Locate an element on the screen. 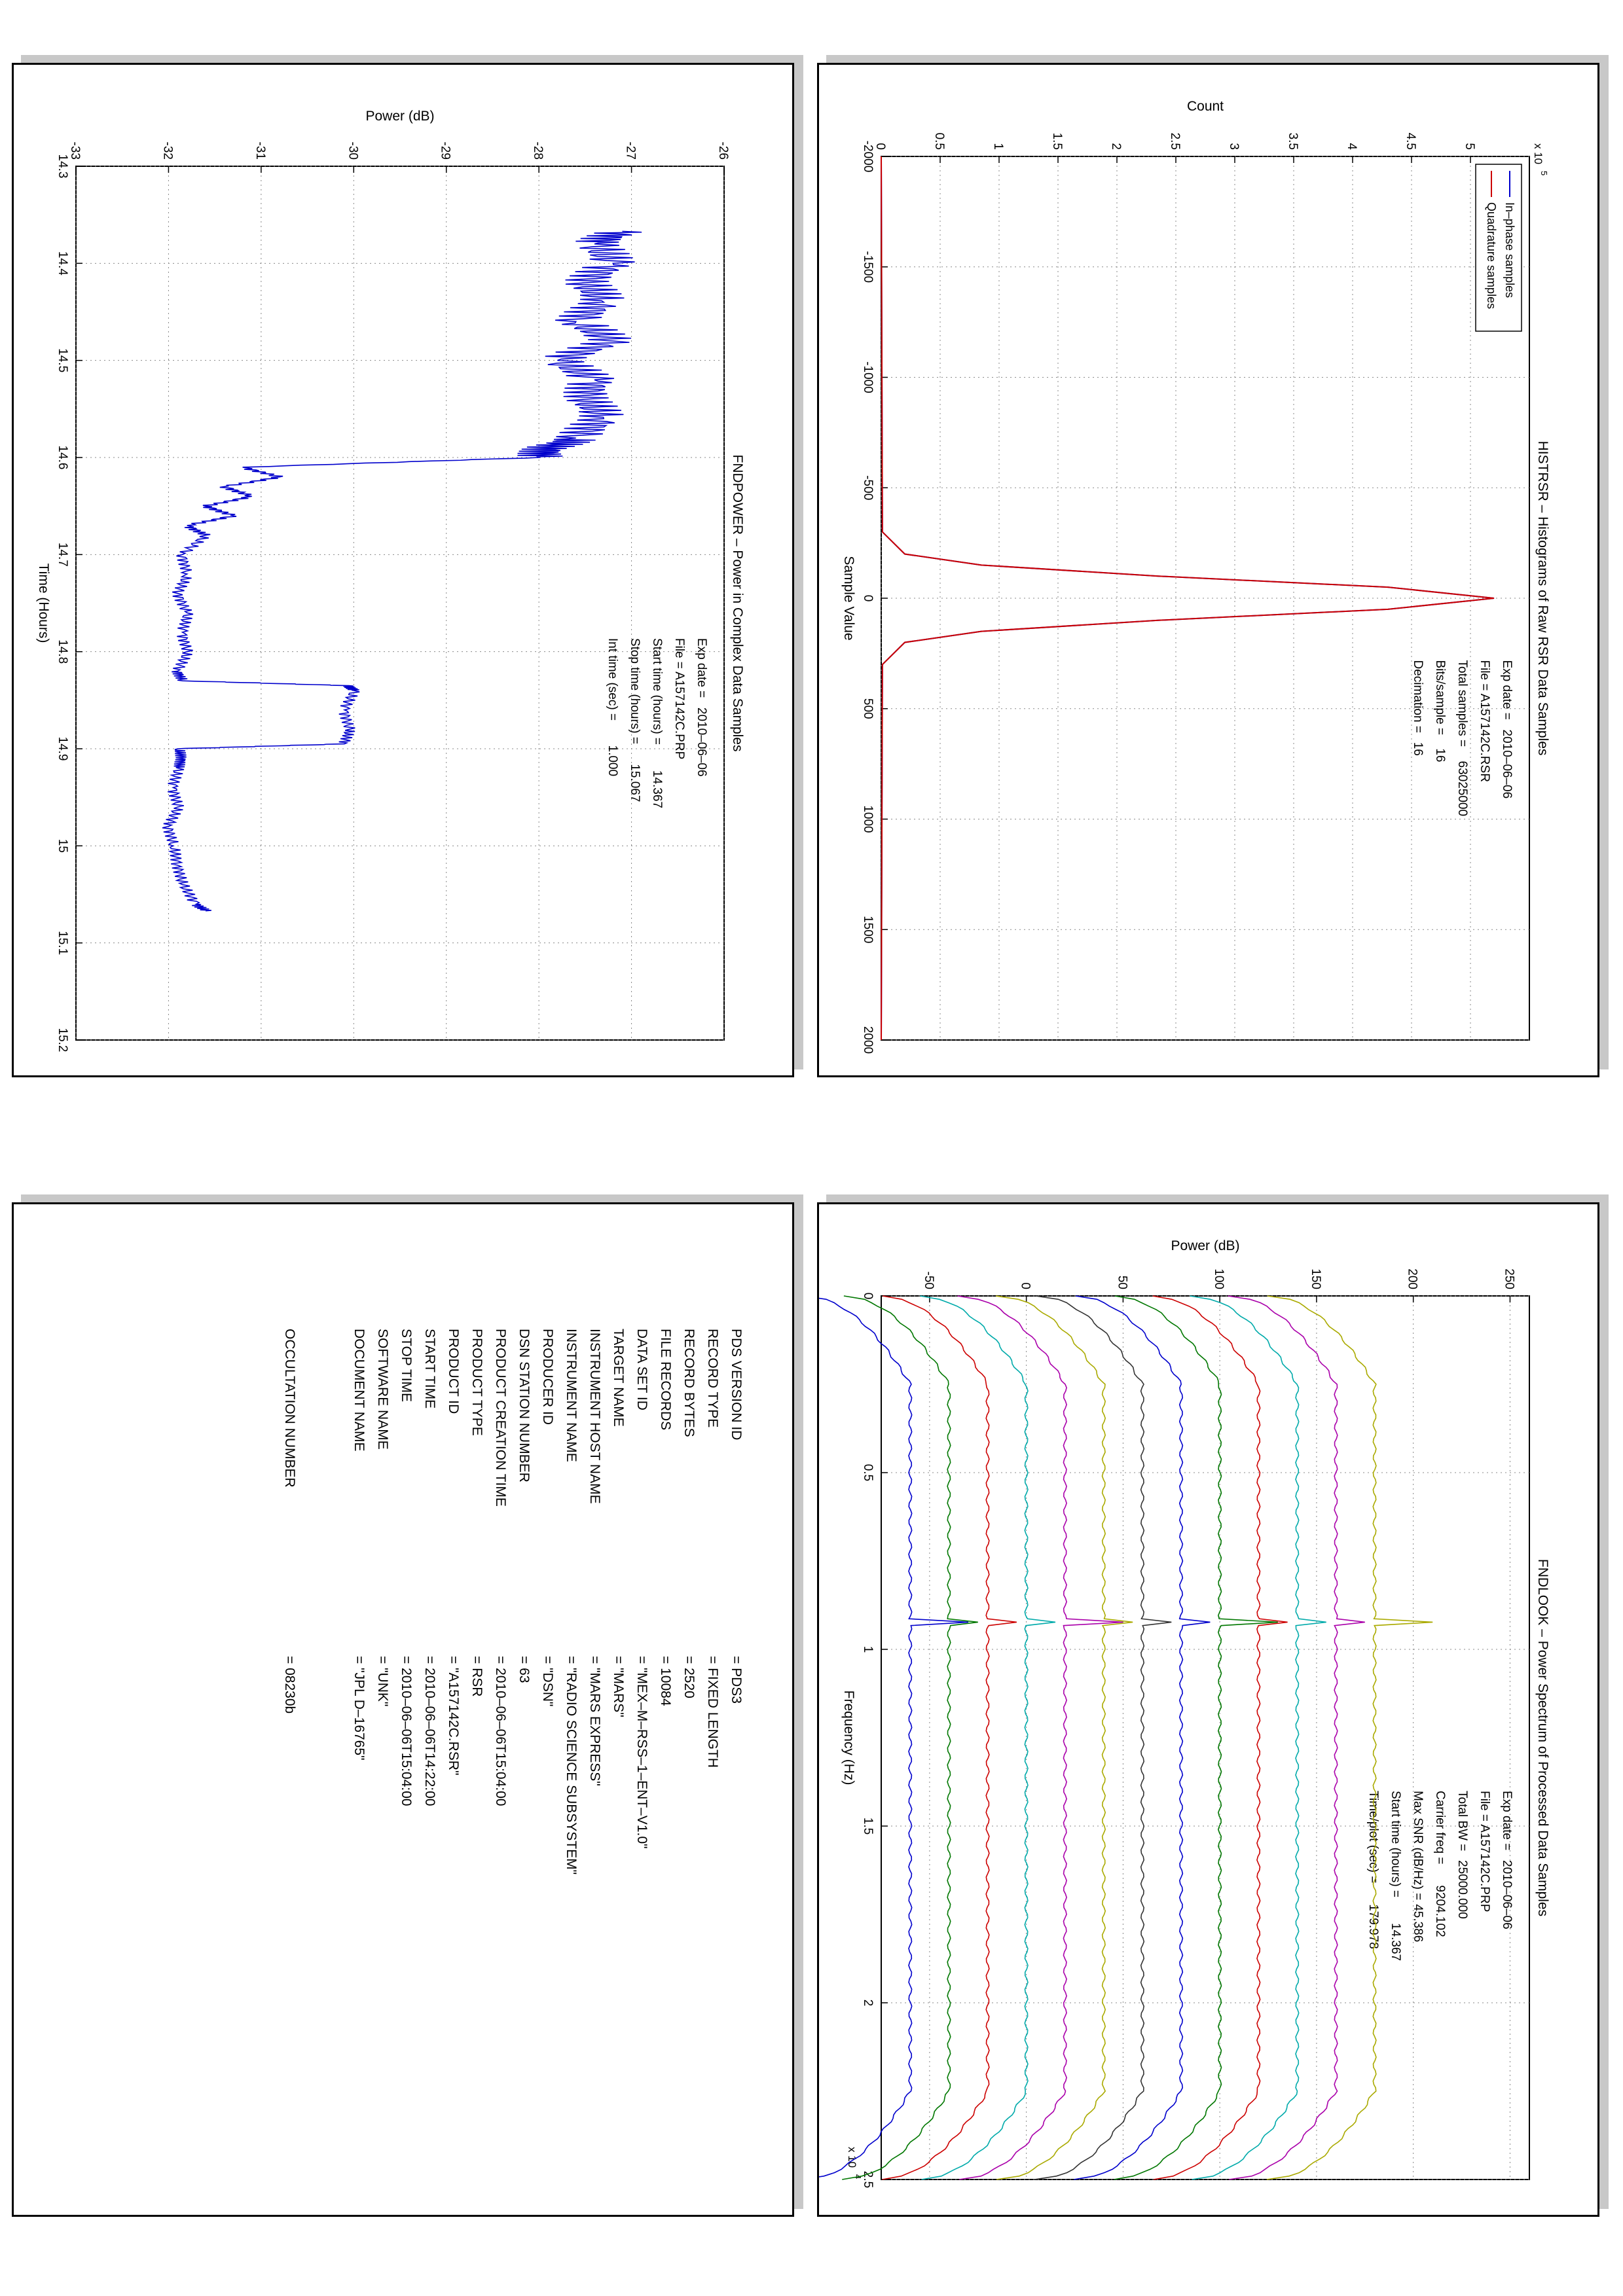 This screenshot has width=1623, height=2296. fndlook-xtick-label: 2.5 is located at coordinates (868, 2179).